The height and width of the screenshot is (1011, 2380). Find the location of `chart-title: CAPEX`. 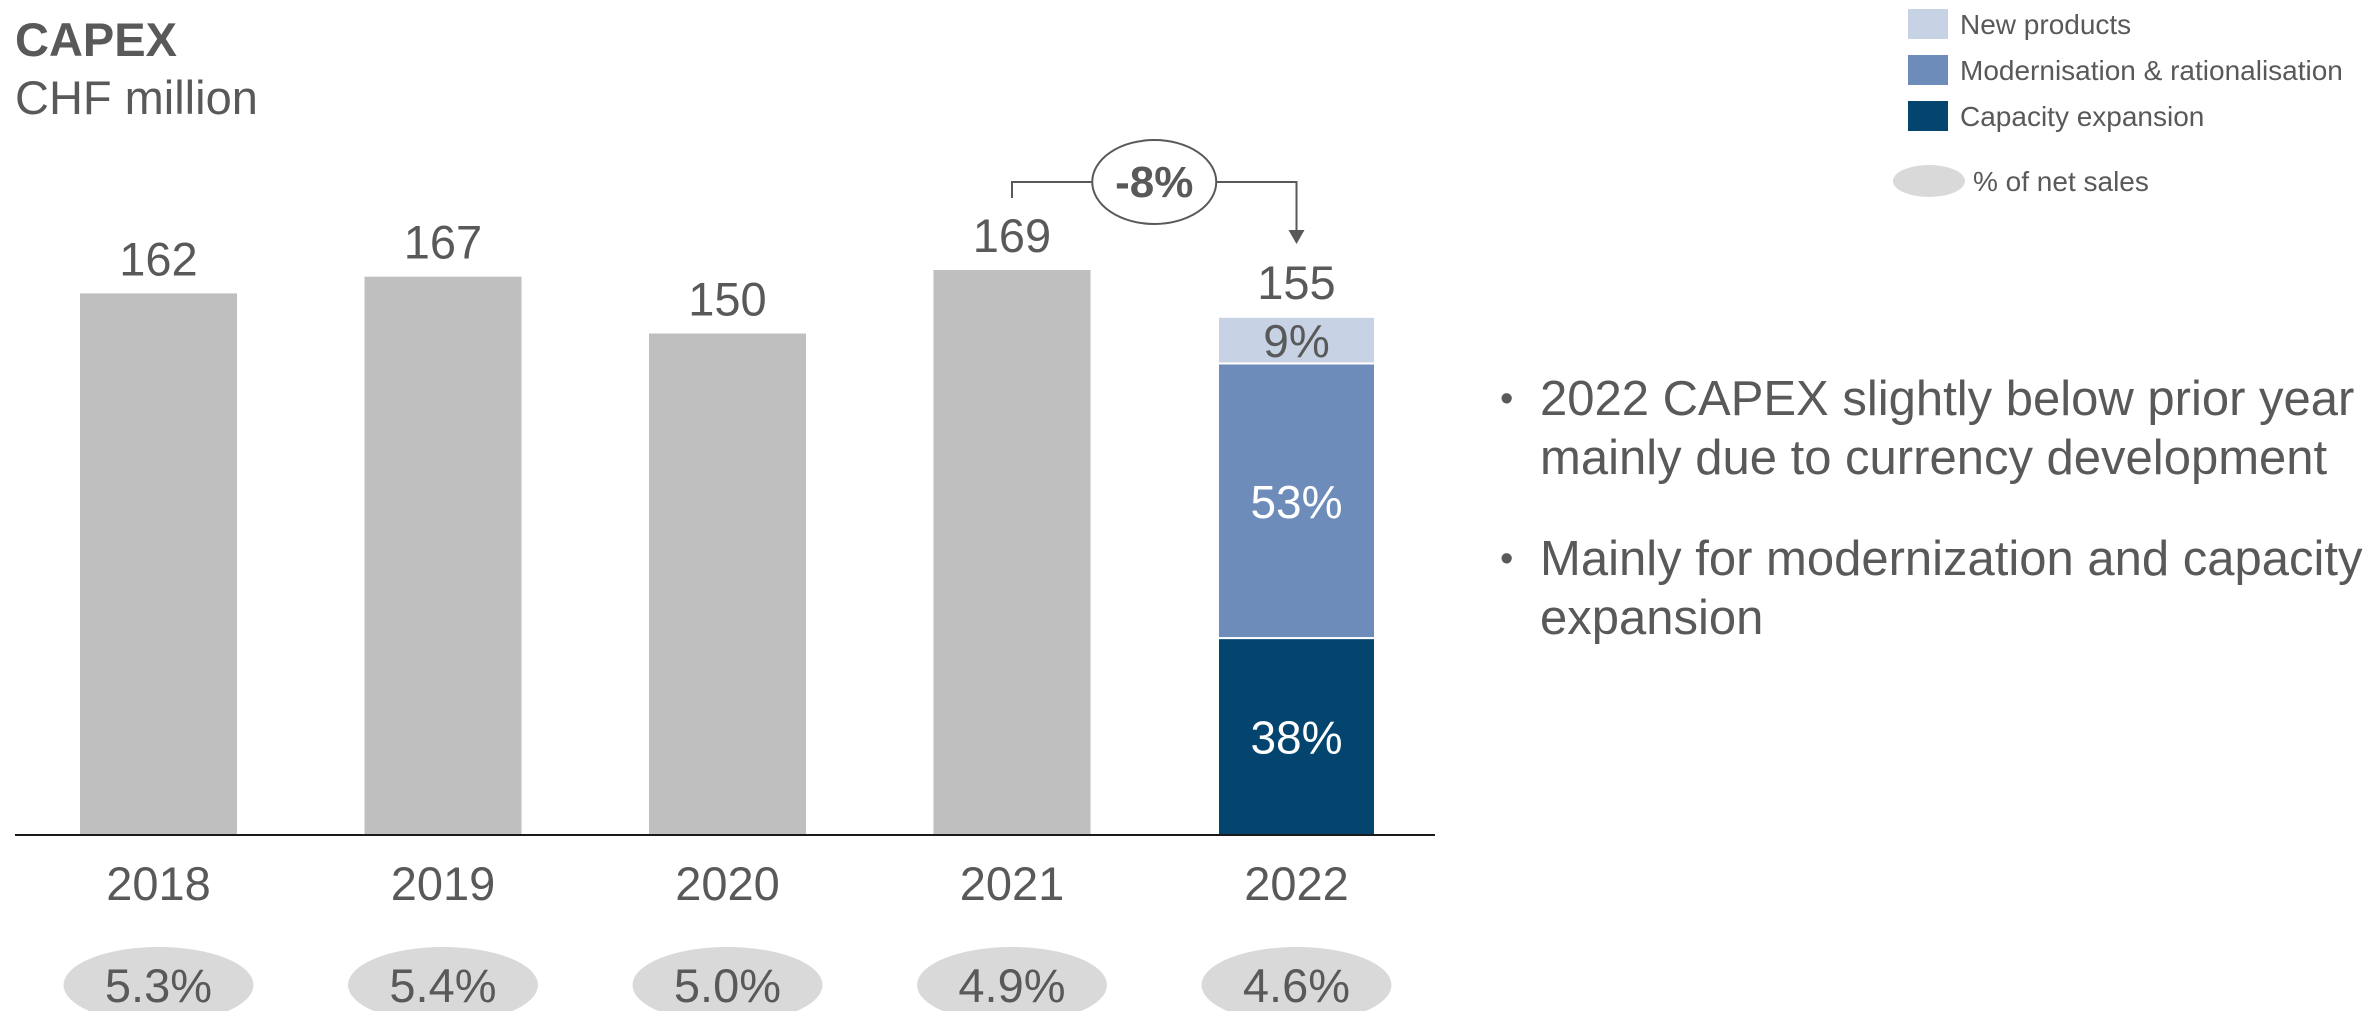

chart-title: CAPEX is located at coordinates (96, 39).